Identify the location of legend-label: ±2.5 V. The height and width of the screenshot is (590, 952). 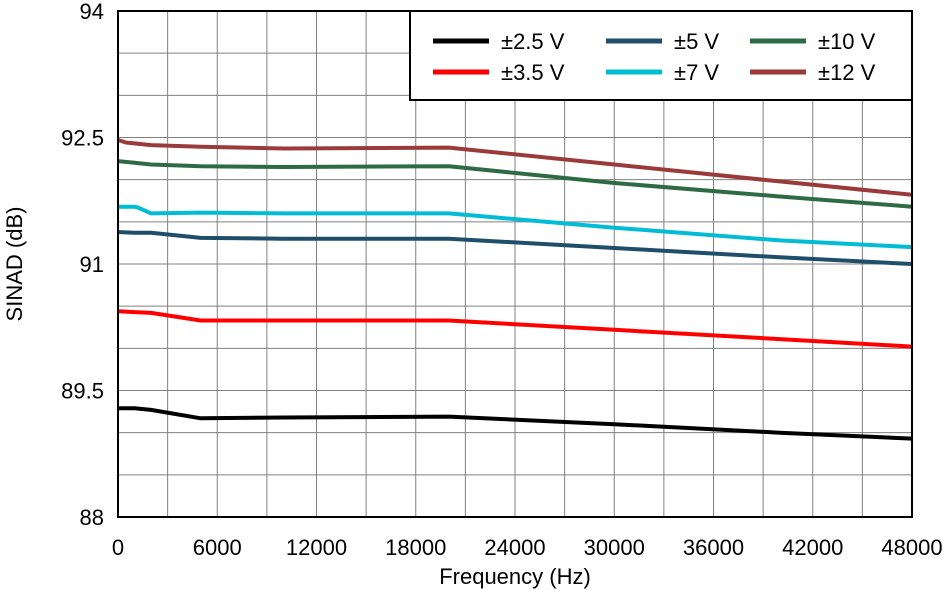
(533, 41).